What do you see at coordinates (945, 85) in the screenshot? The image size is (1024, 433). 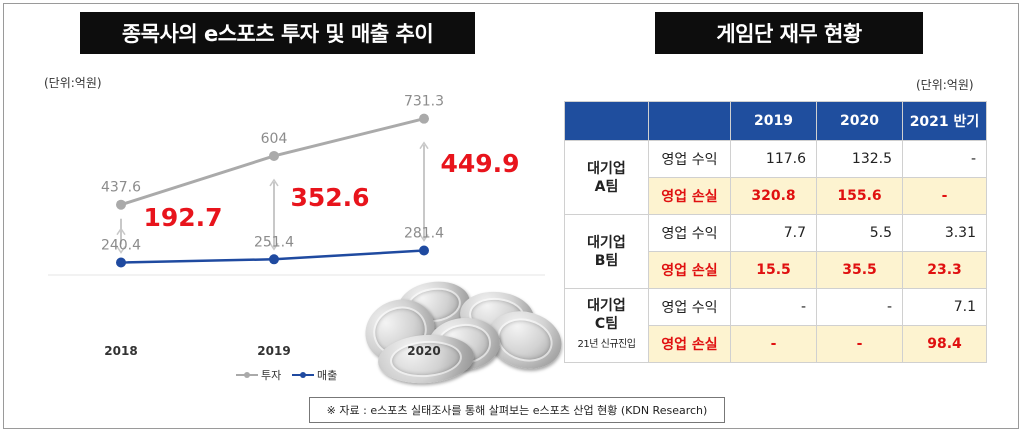 I see `right-unit-label: (단위:억원)` at bounding box center [945, 85].